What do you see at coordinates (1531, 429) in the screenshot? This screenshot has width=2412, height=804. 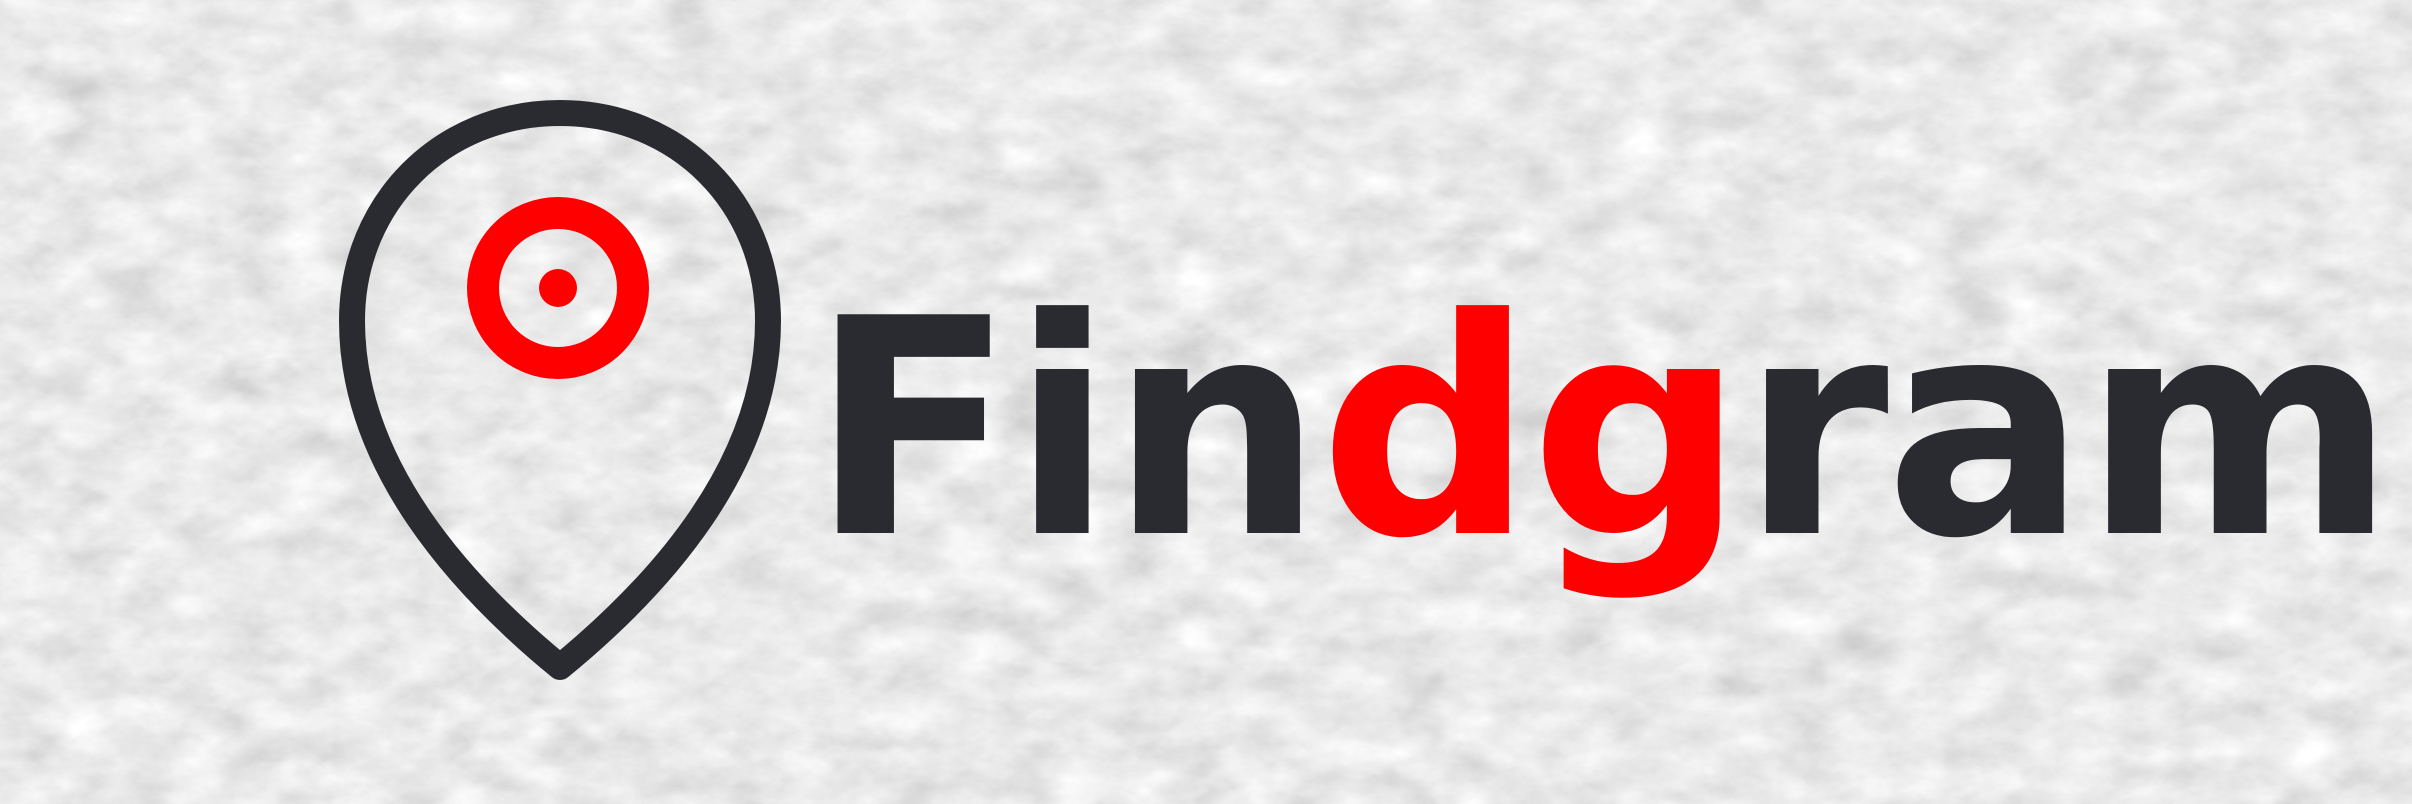 I see `wordmark-part-dg: dg` at bounding box center [1531, 429].